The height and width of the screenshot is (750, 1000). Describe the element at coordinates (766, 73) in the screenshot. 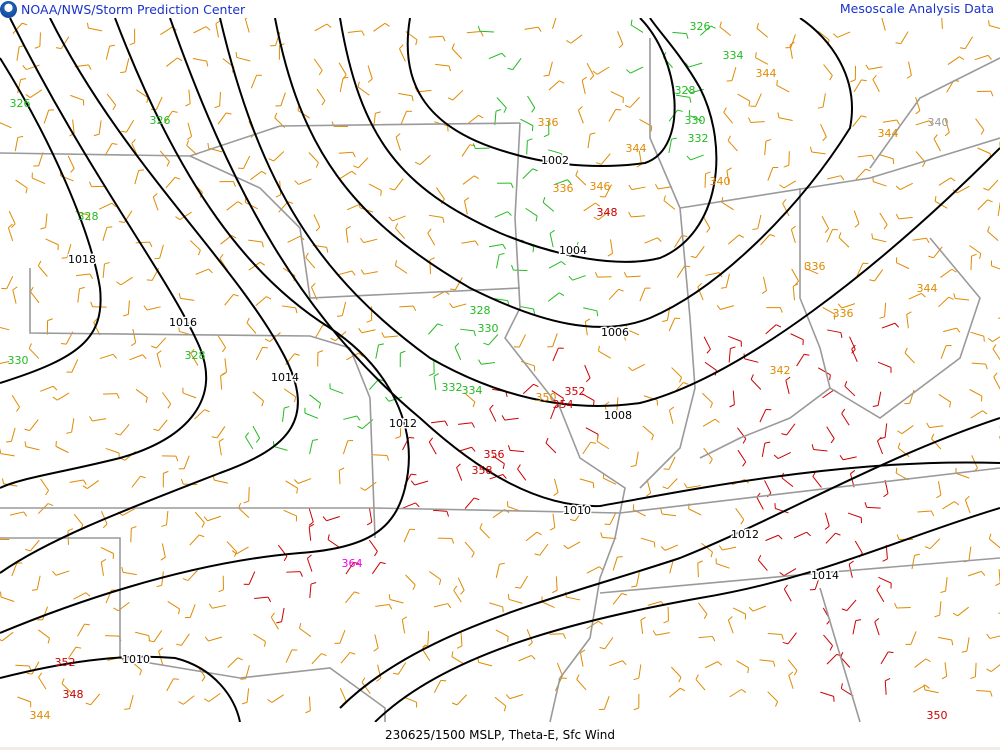

I see `theta-e-label: 344` at that location.